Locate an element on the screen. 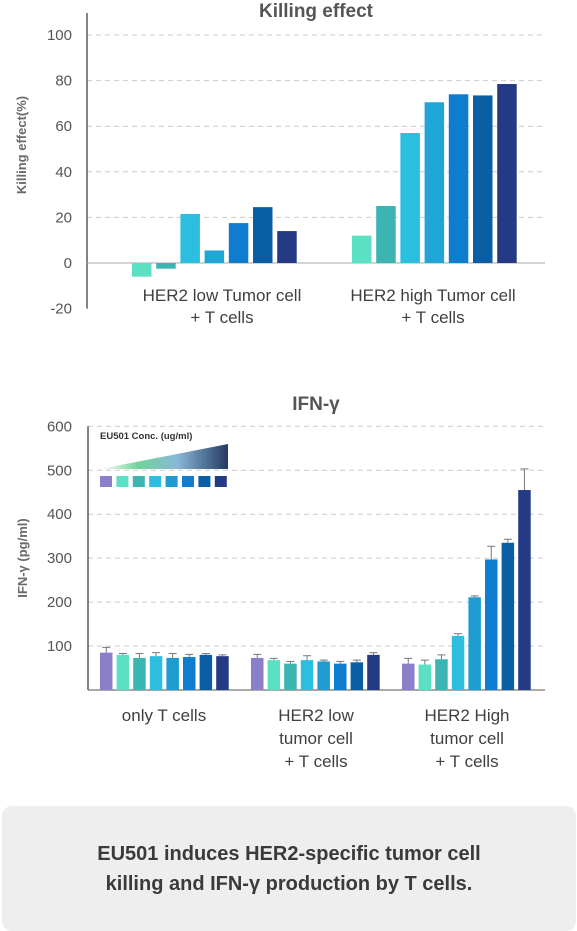 Image resolution: width=577 pixels, height=931 pixels. x-category-label: HER2 High is located at coordinates (466, 715).